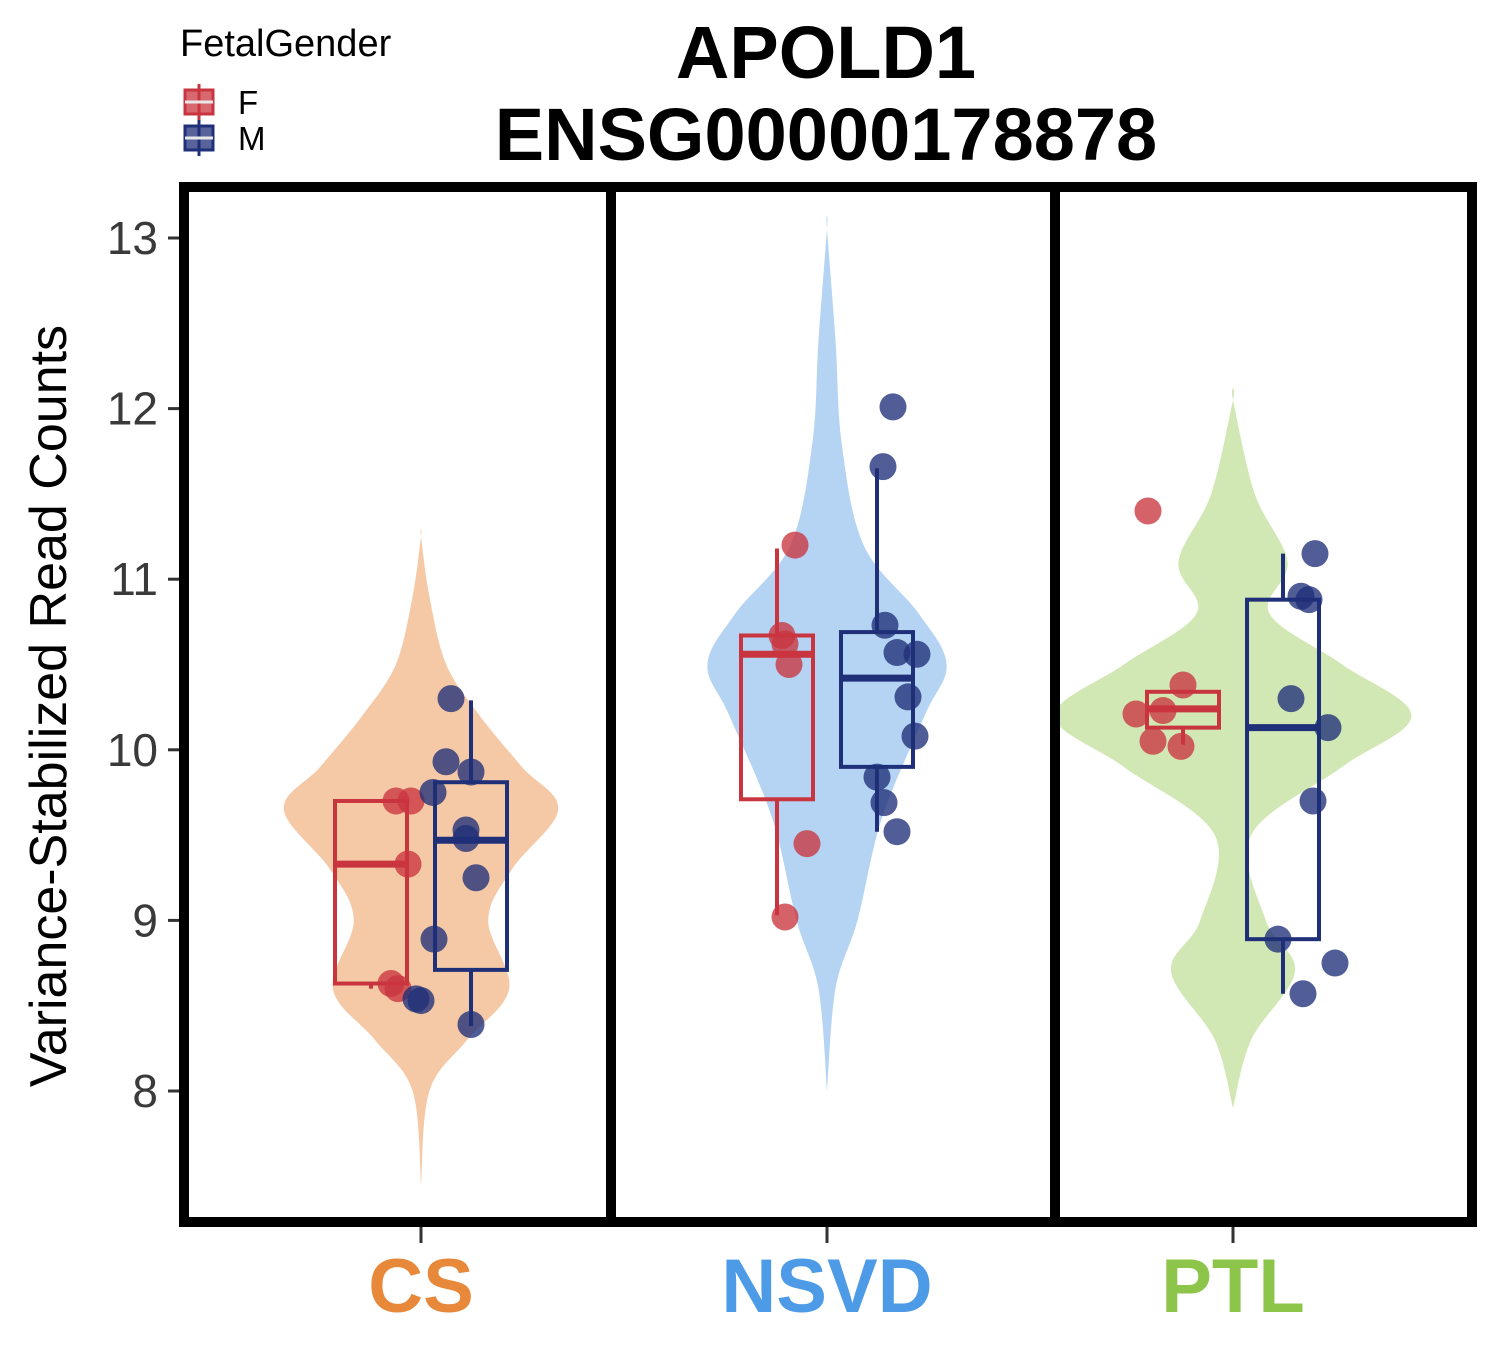  What do you see at coordinates (132, 238) in the screenshot?
I see `y-tick-label: 13` at bounding box center [132, 238].